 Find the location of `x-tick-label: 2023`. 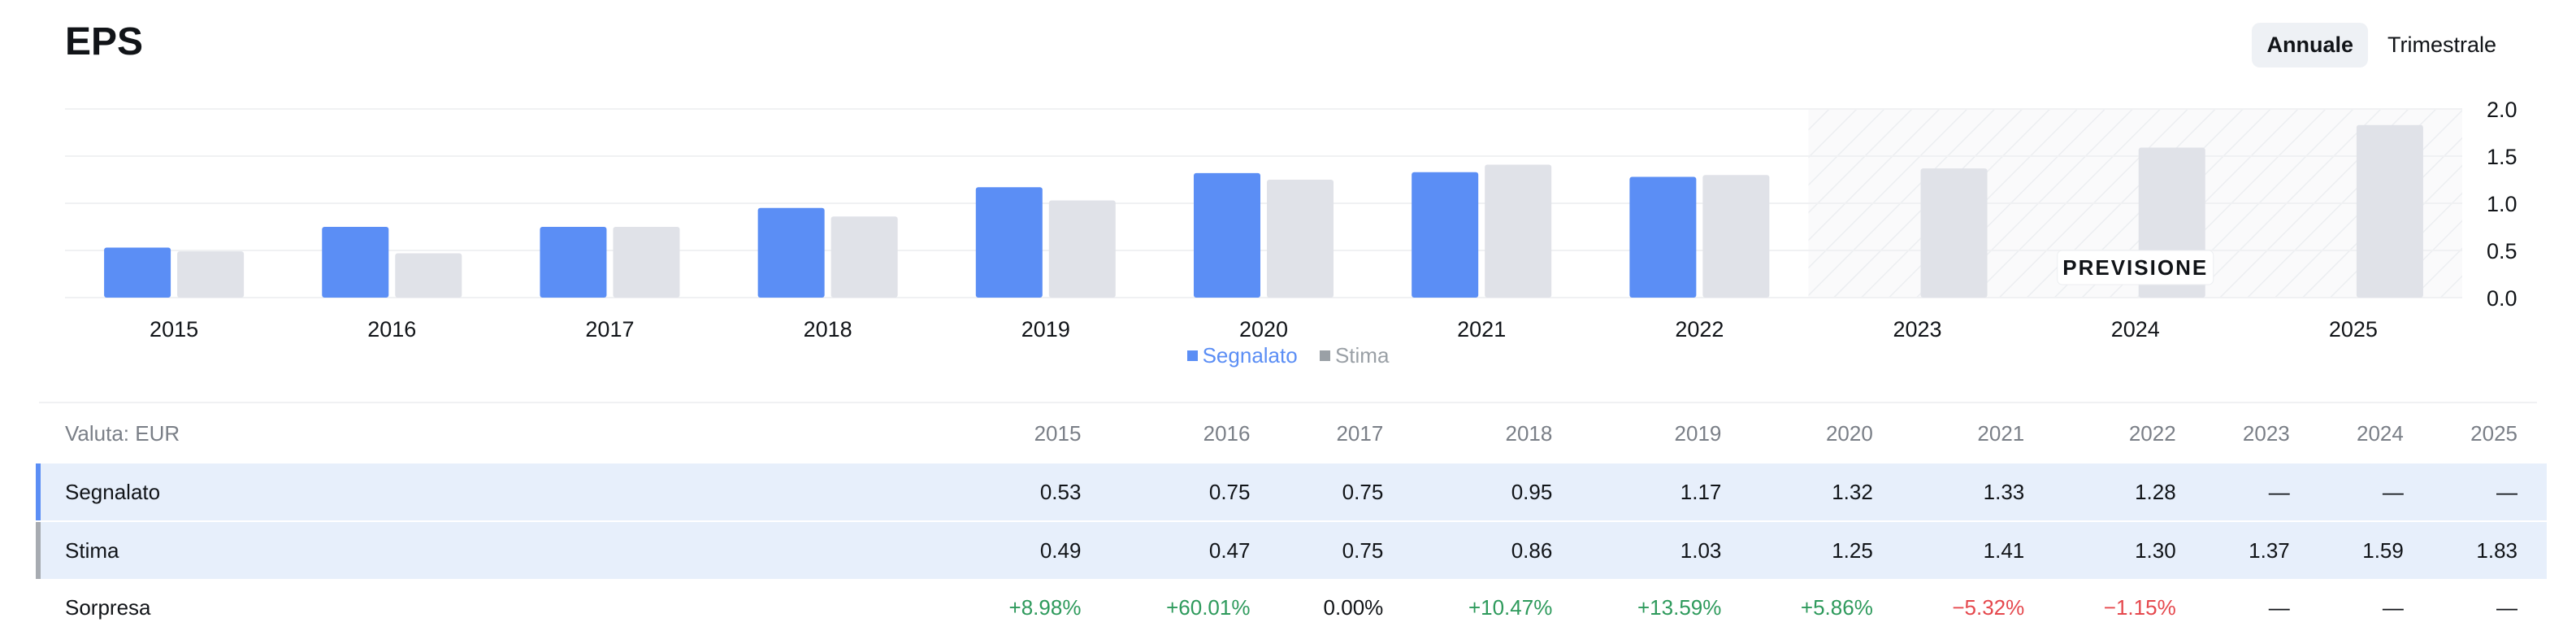

x-tick-label: 2023 is located at coordinates (1917, 330).